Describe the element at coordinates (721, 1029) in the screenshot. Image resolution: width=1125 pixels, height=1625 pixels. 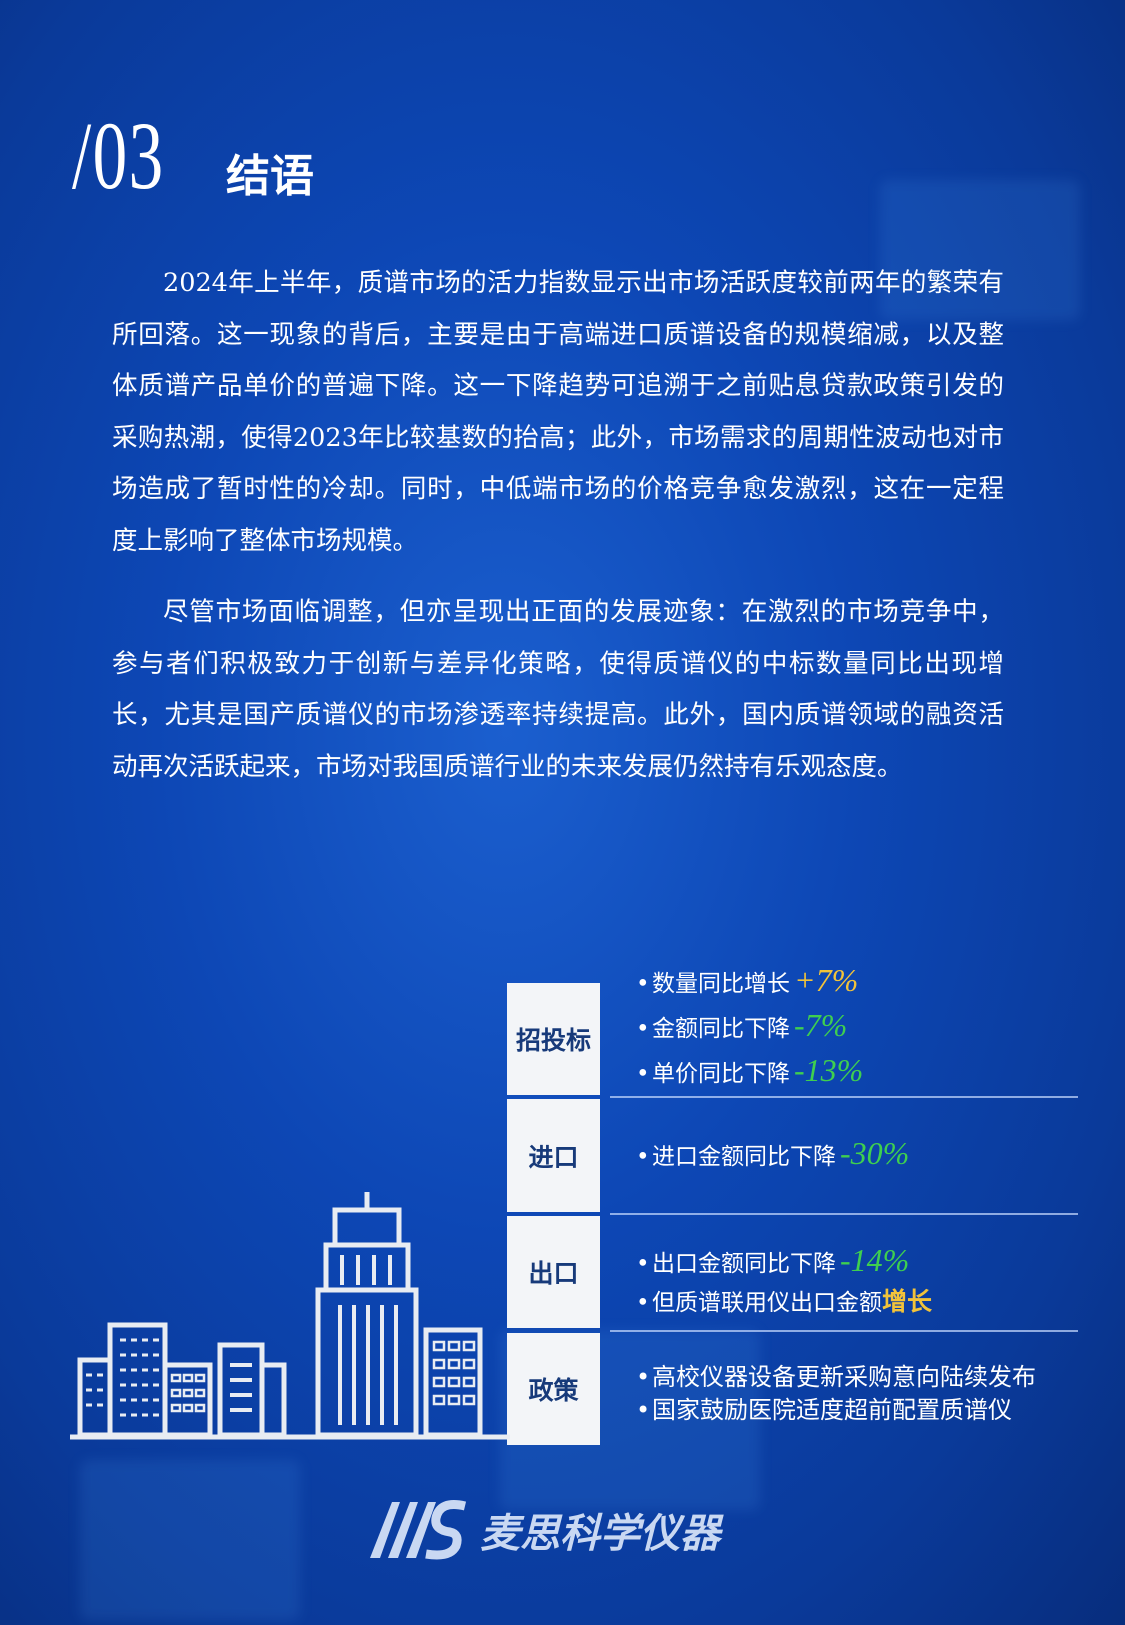
I see `item-text: 金额同比下降` at that location.